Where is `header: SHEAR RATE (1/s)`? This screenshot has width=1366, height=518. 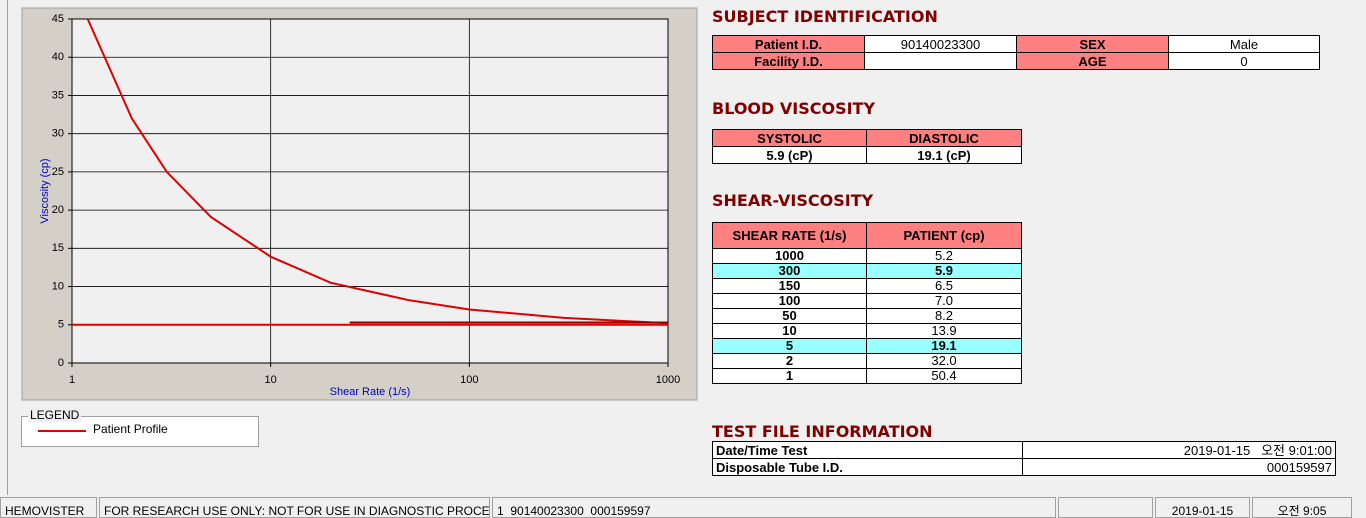
header: SHEAR RATE (1/s) is located at coordinates (789, 235).